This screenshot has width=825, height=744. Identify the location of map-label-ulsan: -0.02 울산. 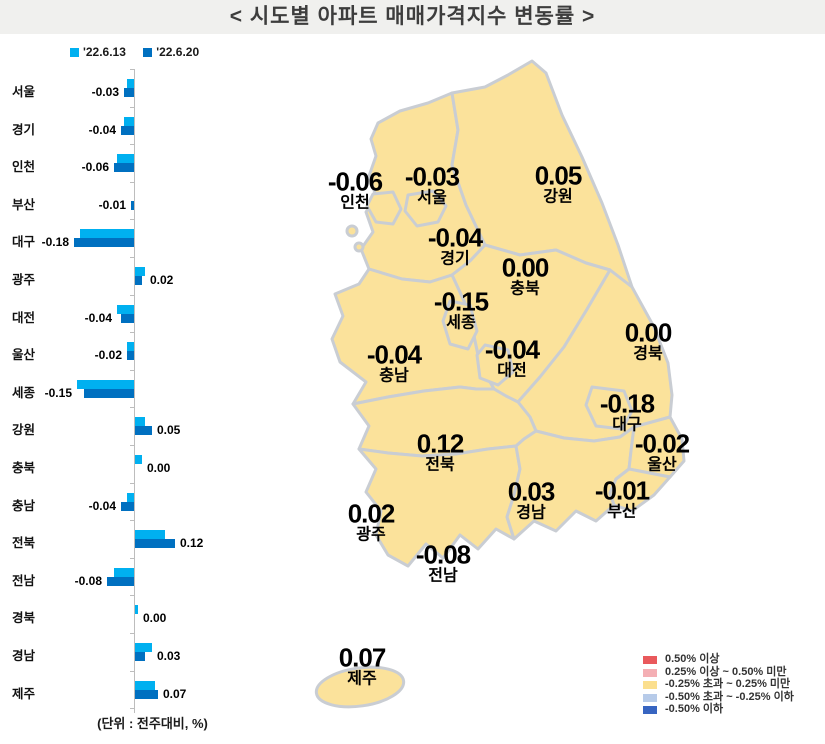
(662, 451).